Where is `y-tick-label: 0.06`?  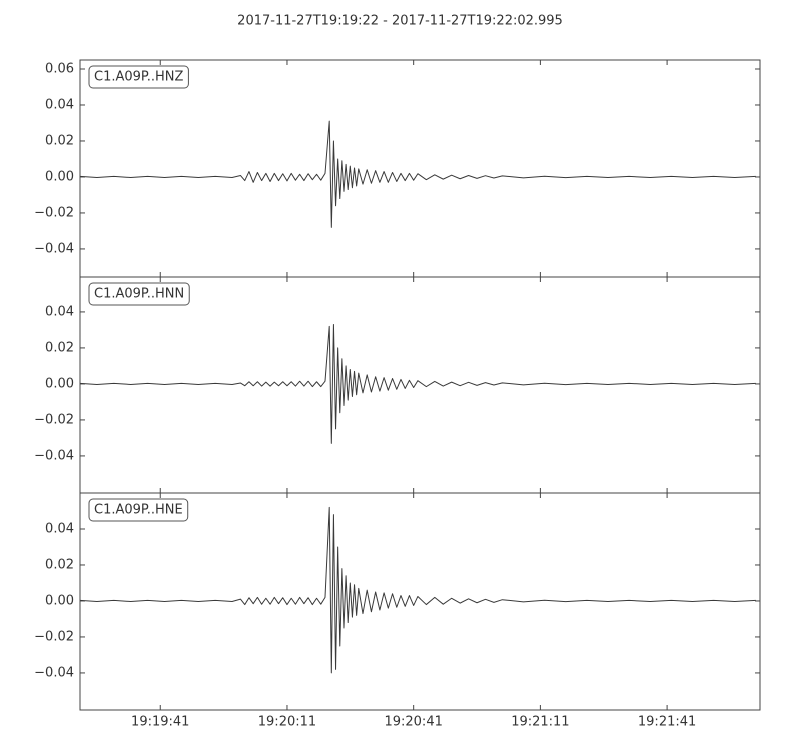 y-tick-label: 0.06 is located at coordinates (59, 68).